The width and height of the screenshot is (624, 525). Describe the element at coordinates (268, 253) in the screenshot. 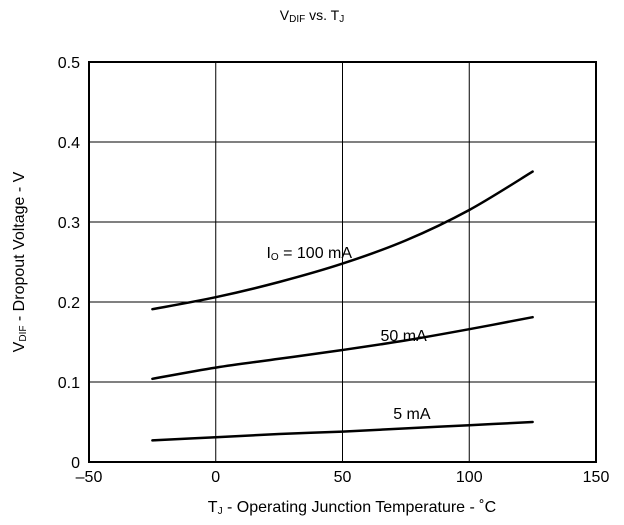

I see `annotation-symbol: I` at that location.